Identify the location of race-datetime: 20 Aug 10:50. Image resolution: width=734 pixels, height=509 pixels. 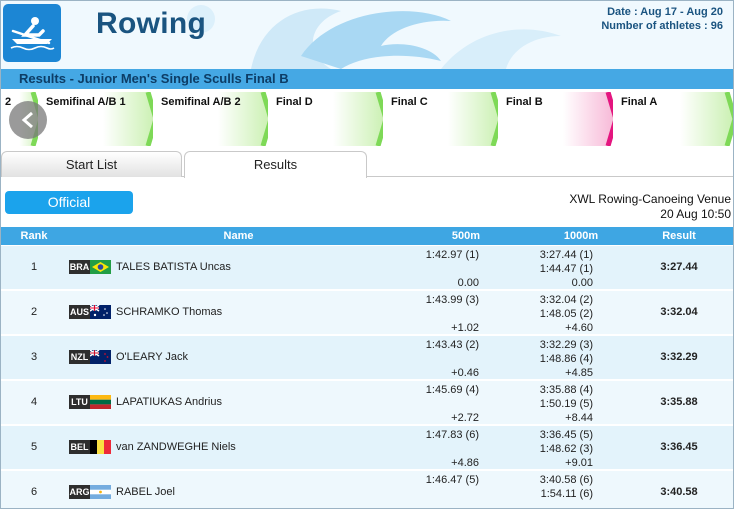
(695, 214).